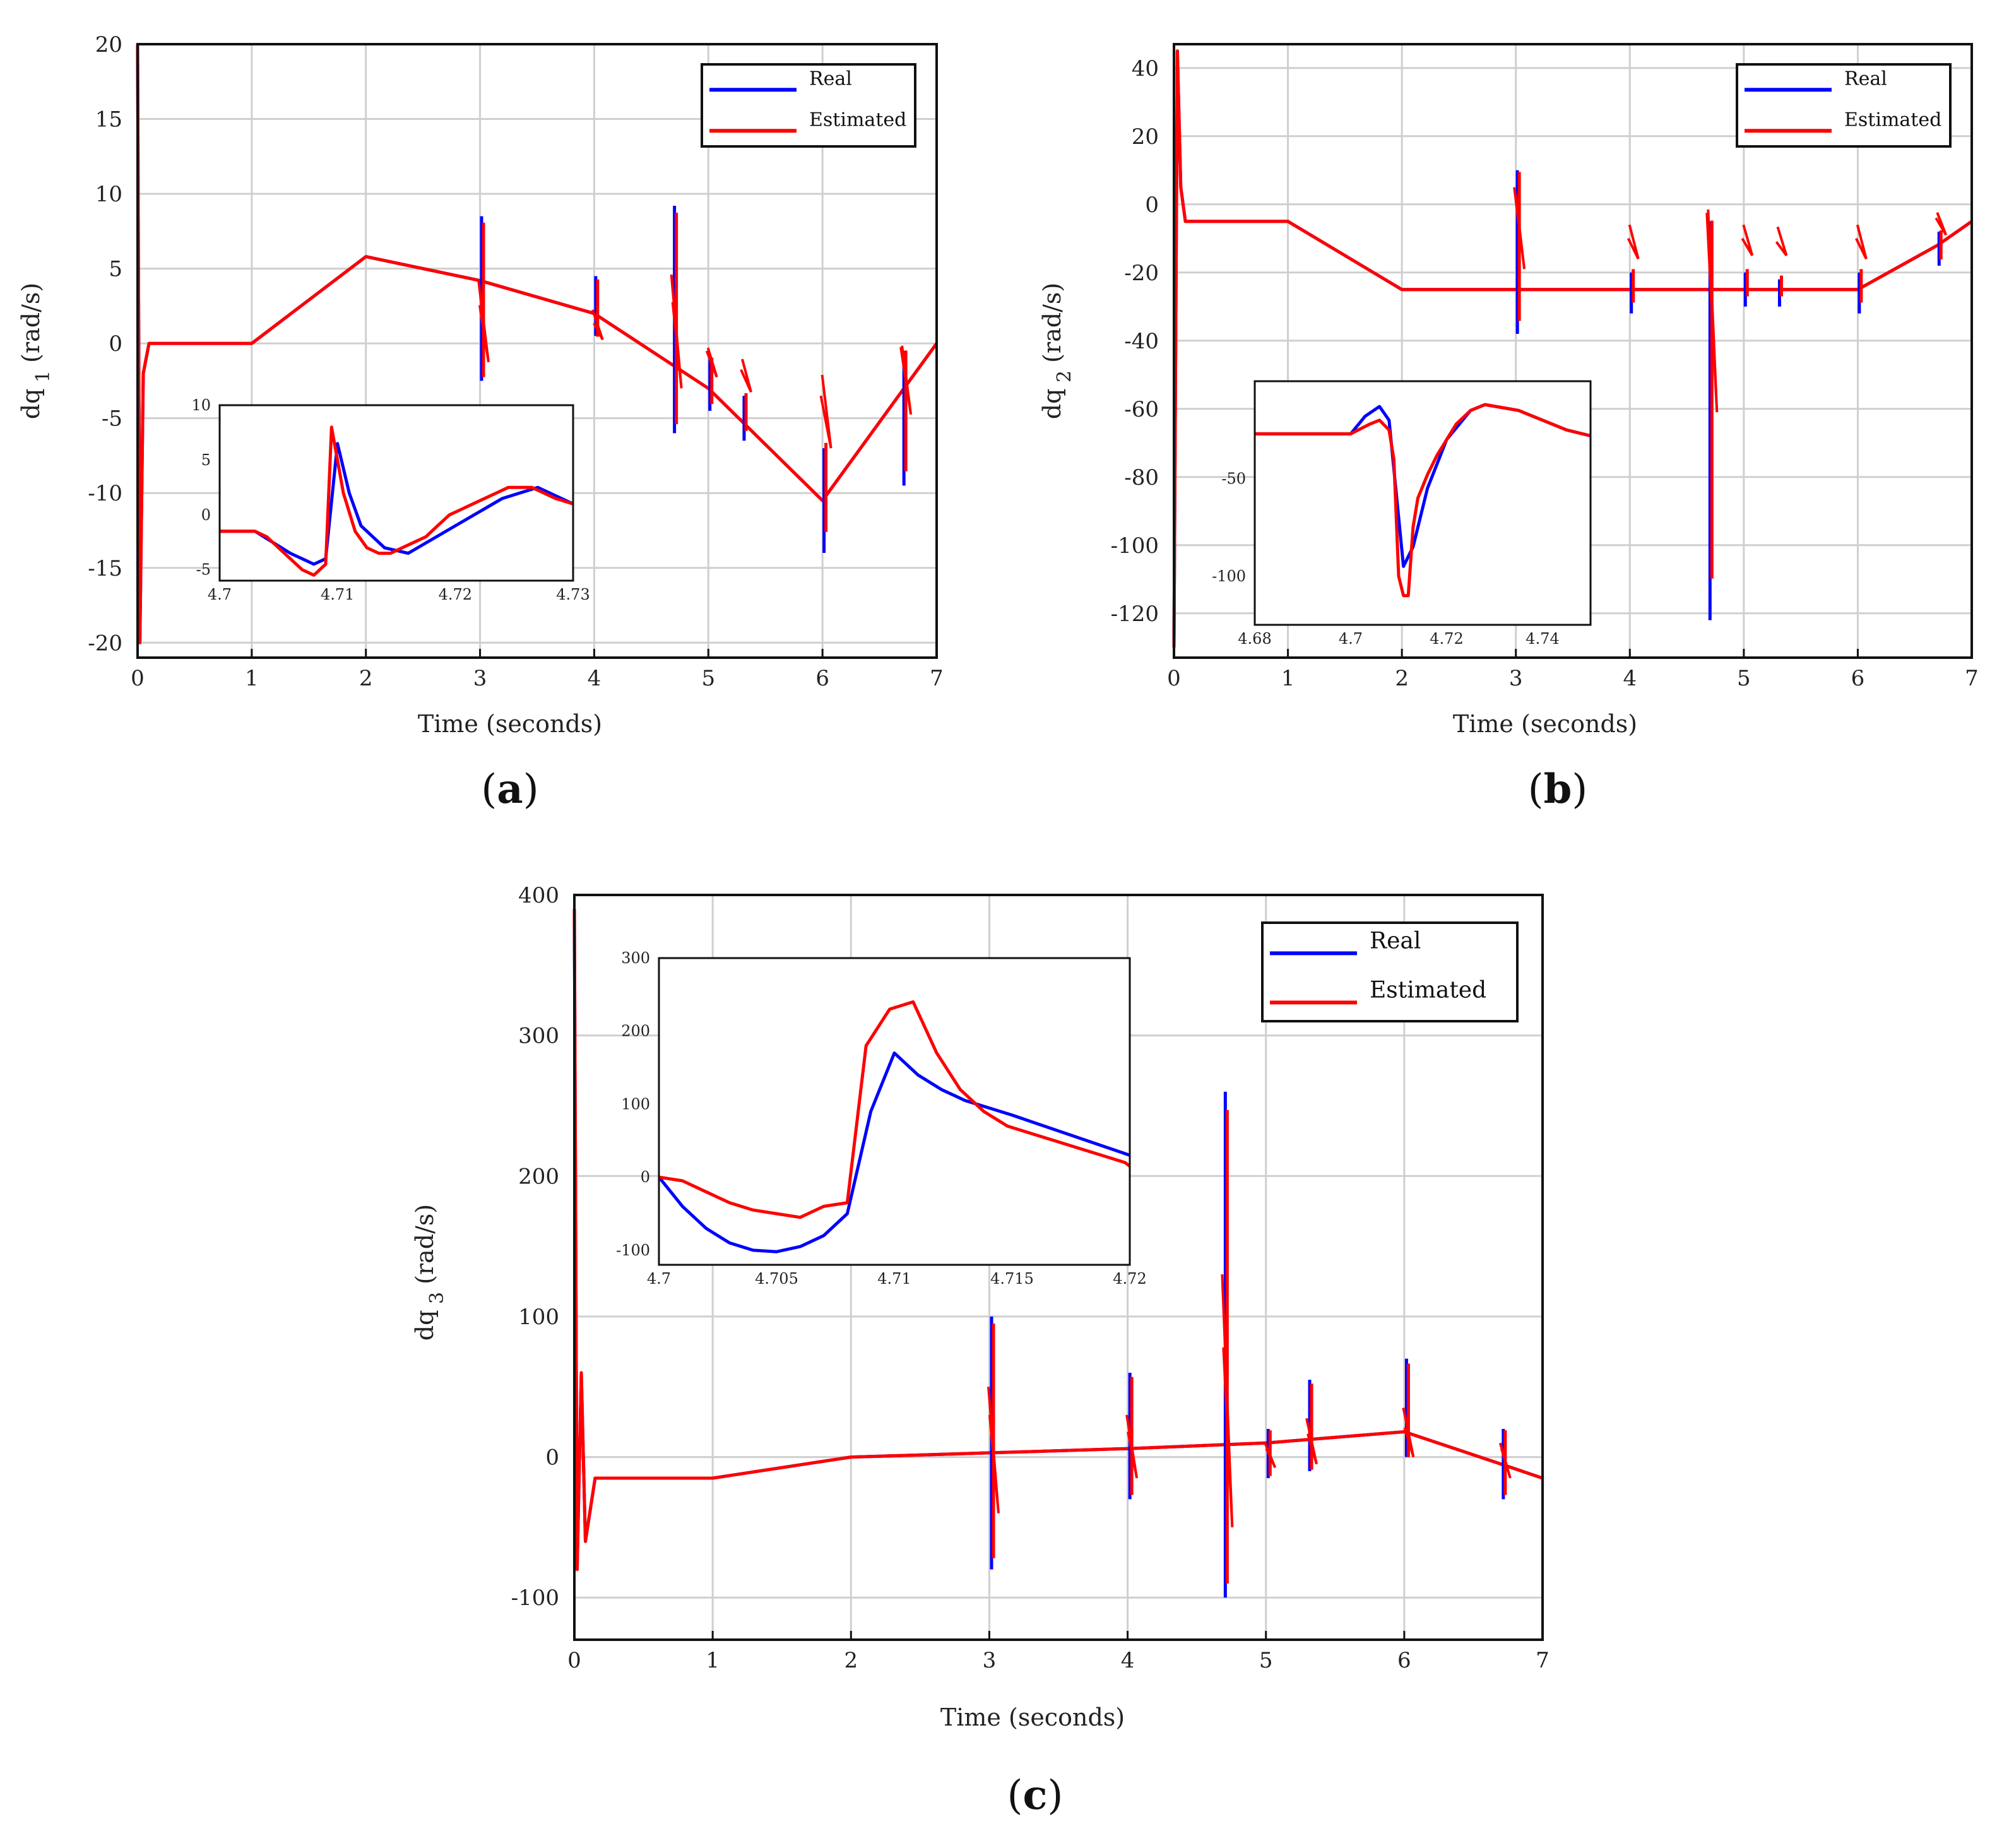 This screenshot has height=1848, width=1997. What do you see at coordinates (538, 896) in the screenshot?
I see `y-tick-label: 400` at bounding box center [538, 896].